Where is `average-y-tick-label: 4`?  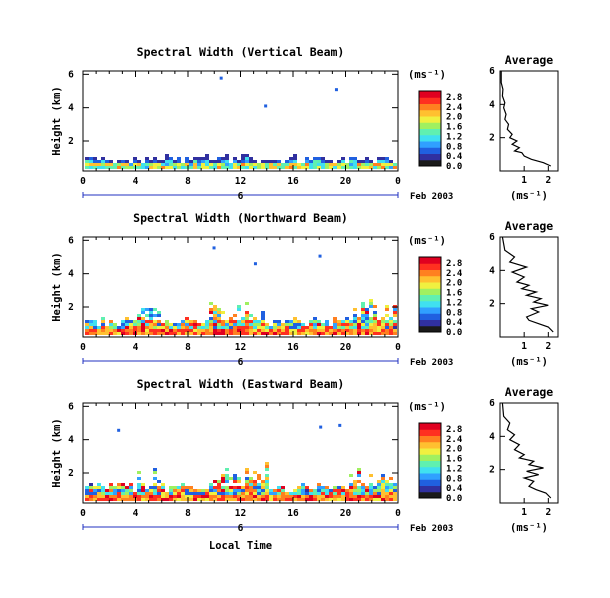
average-y-tick-label: 4 is located at coordinates (492, 436).